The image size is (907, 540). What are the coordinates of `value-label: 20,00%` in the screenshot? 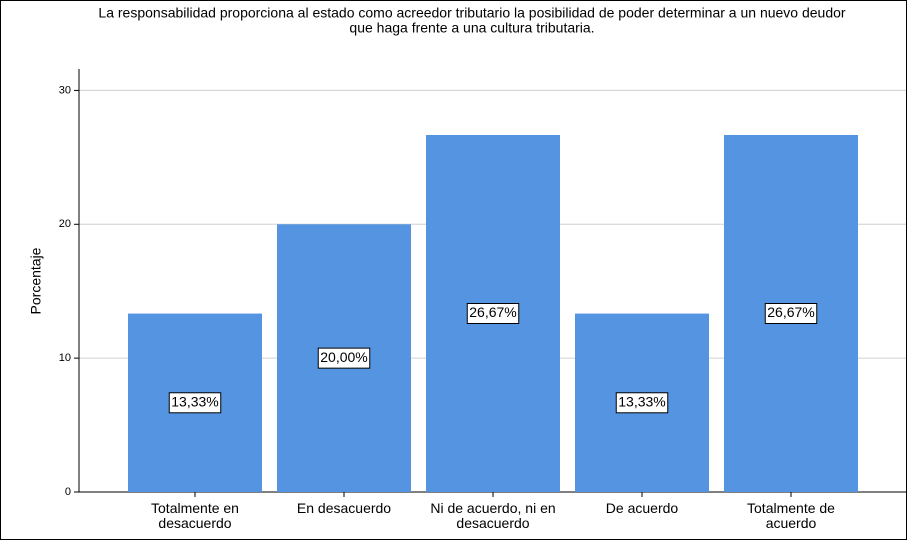 It's located at (343, 357).